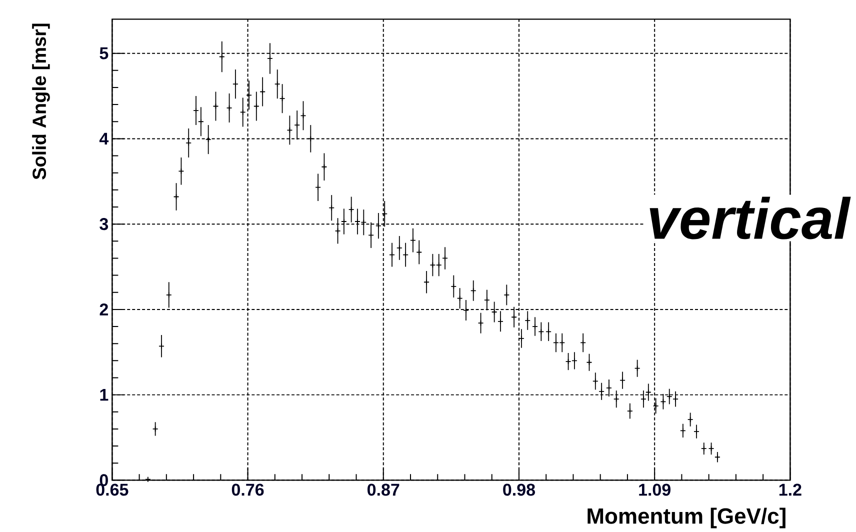 This screenshot has height=532, width=856. I want to click on annotation: vertical, so click(750, 218).